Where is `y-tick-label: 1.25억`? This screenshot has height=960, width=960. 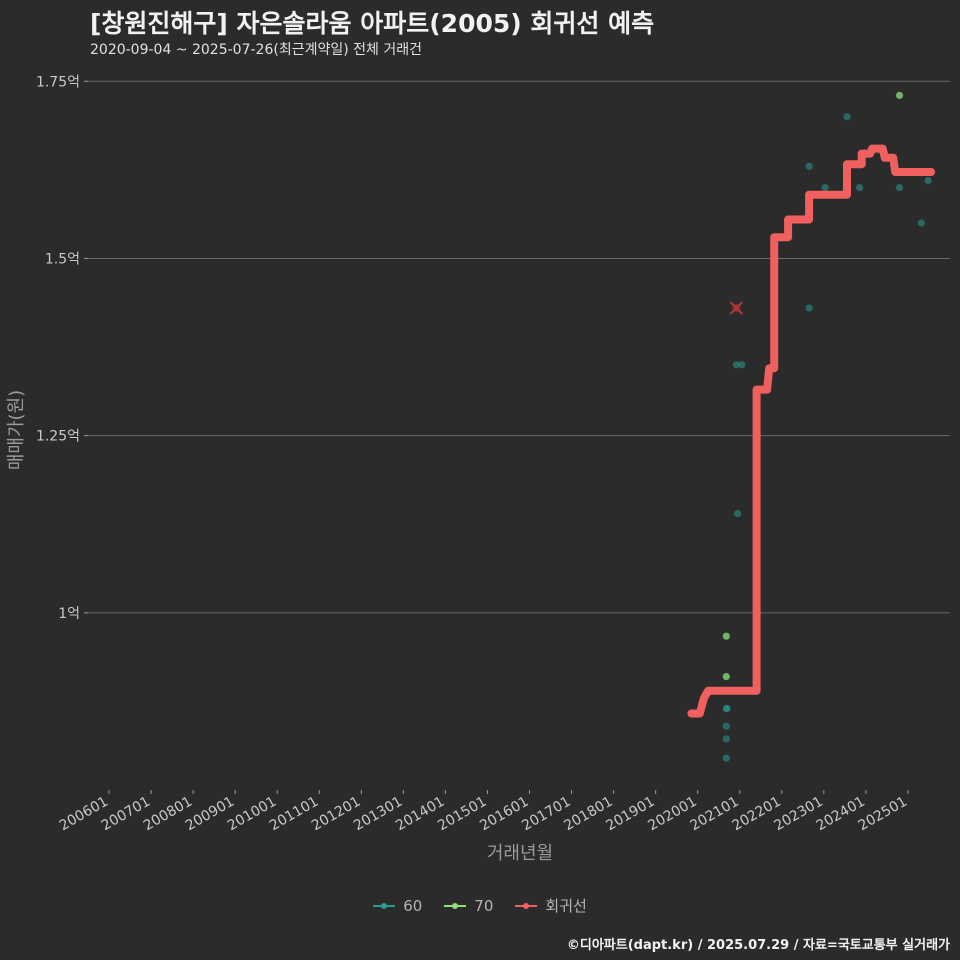 y-tick-label: 1.25억 is located at coordinates (58, 437).